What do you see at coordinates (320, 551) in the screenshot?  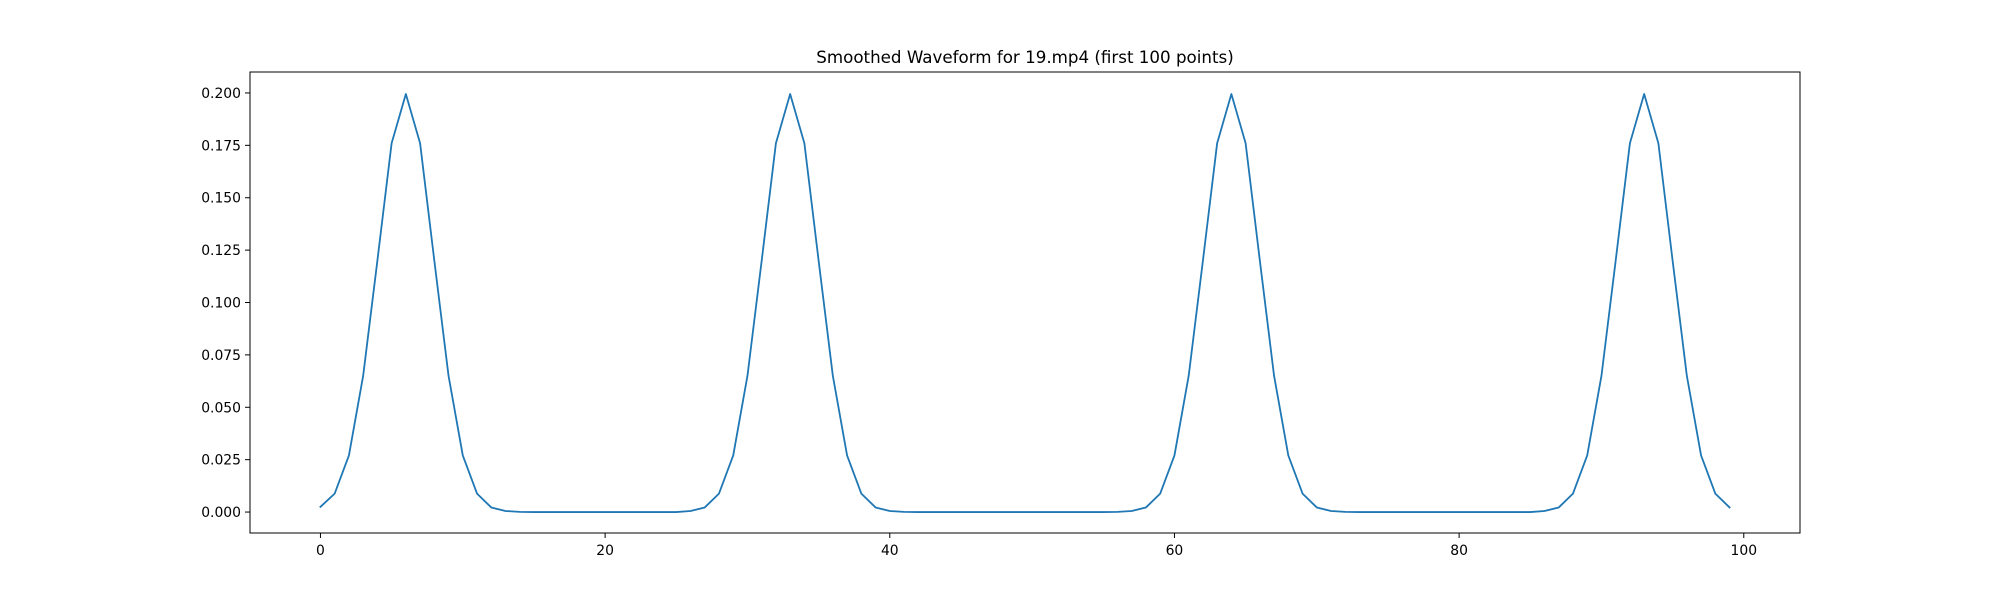 I see `x-tick-label: 0` at bounding box center [320, 551].